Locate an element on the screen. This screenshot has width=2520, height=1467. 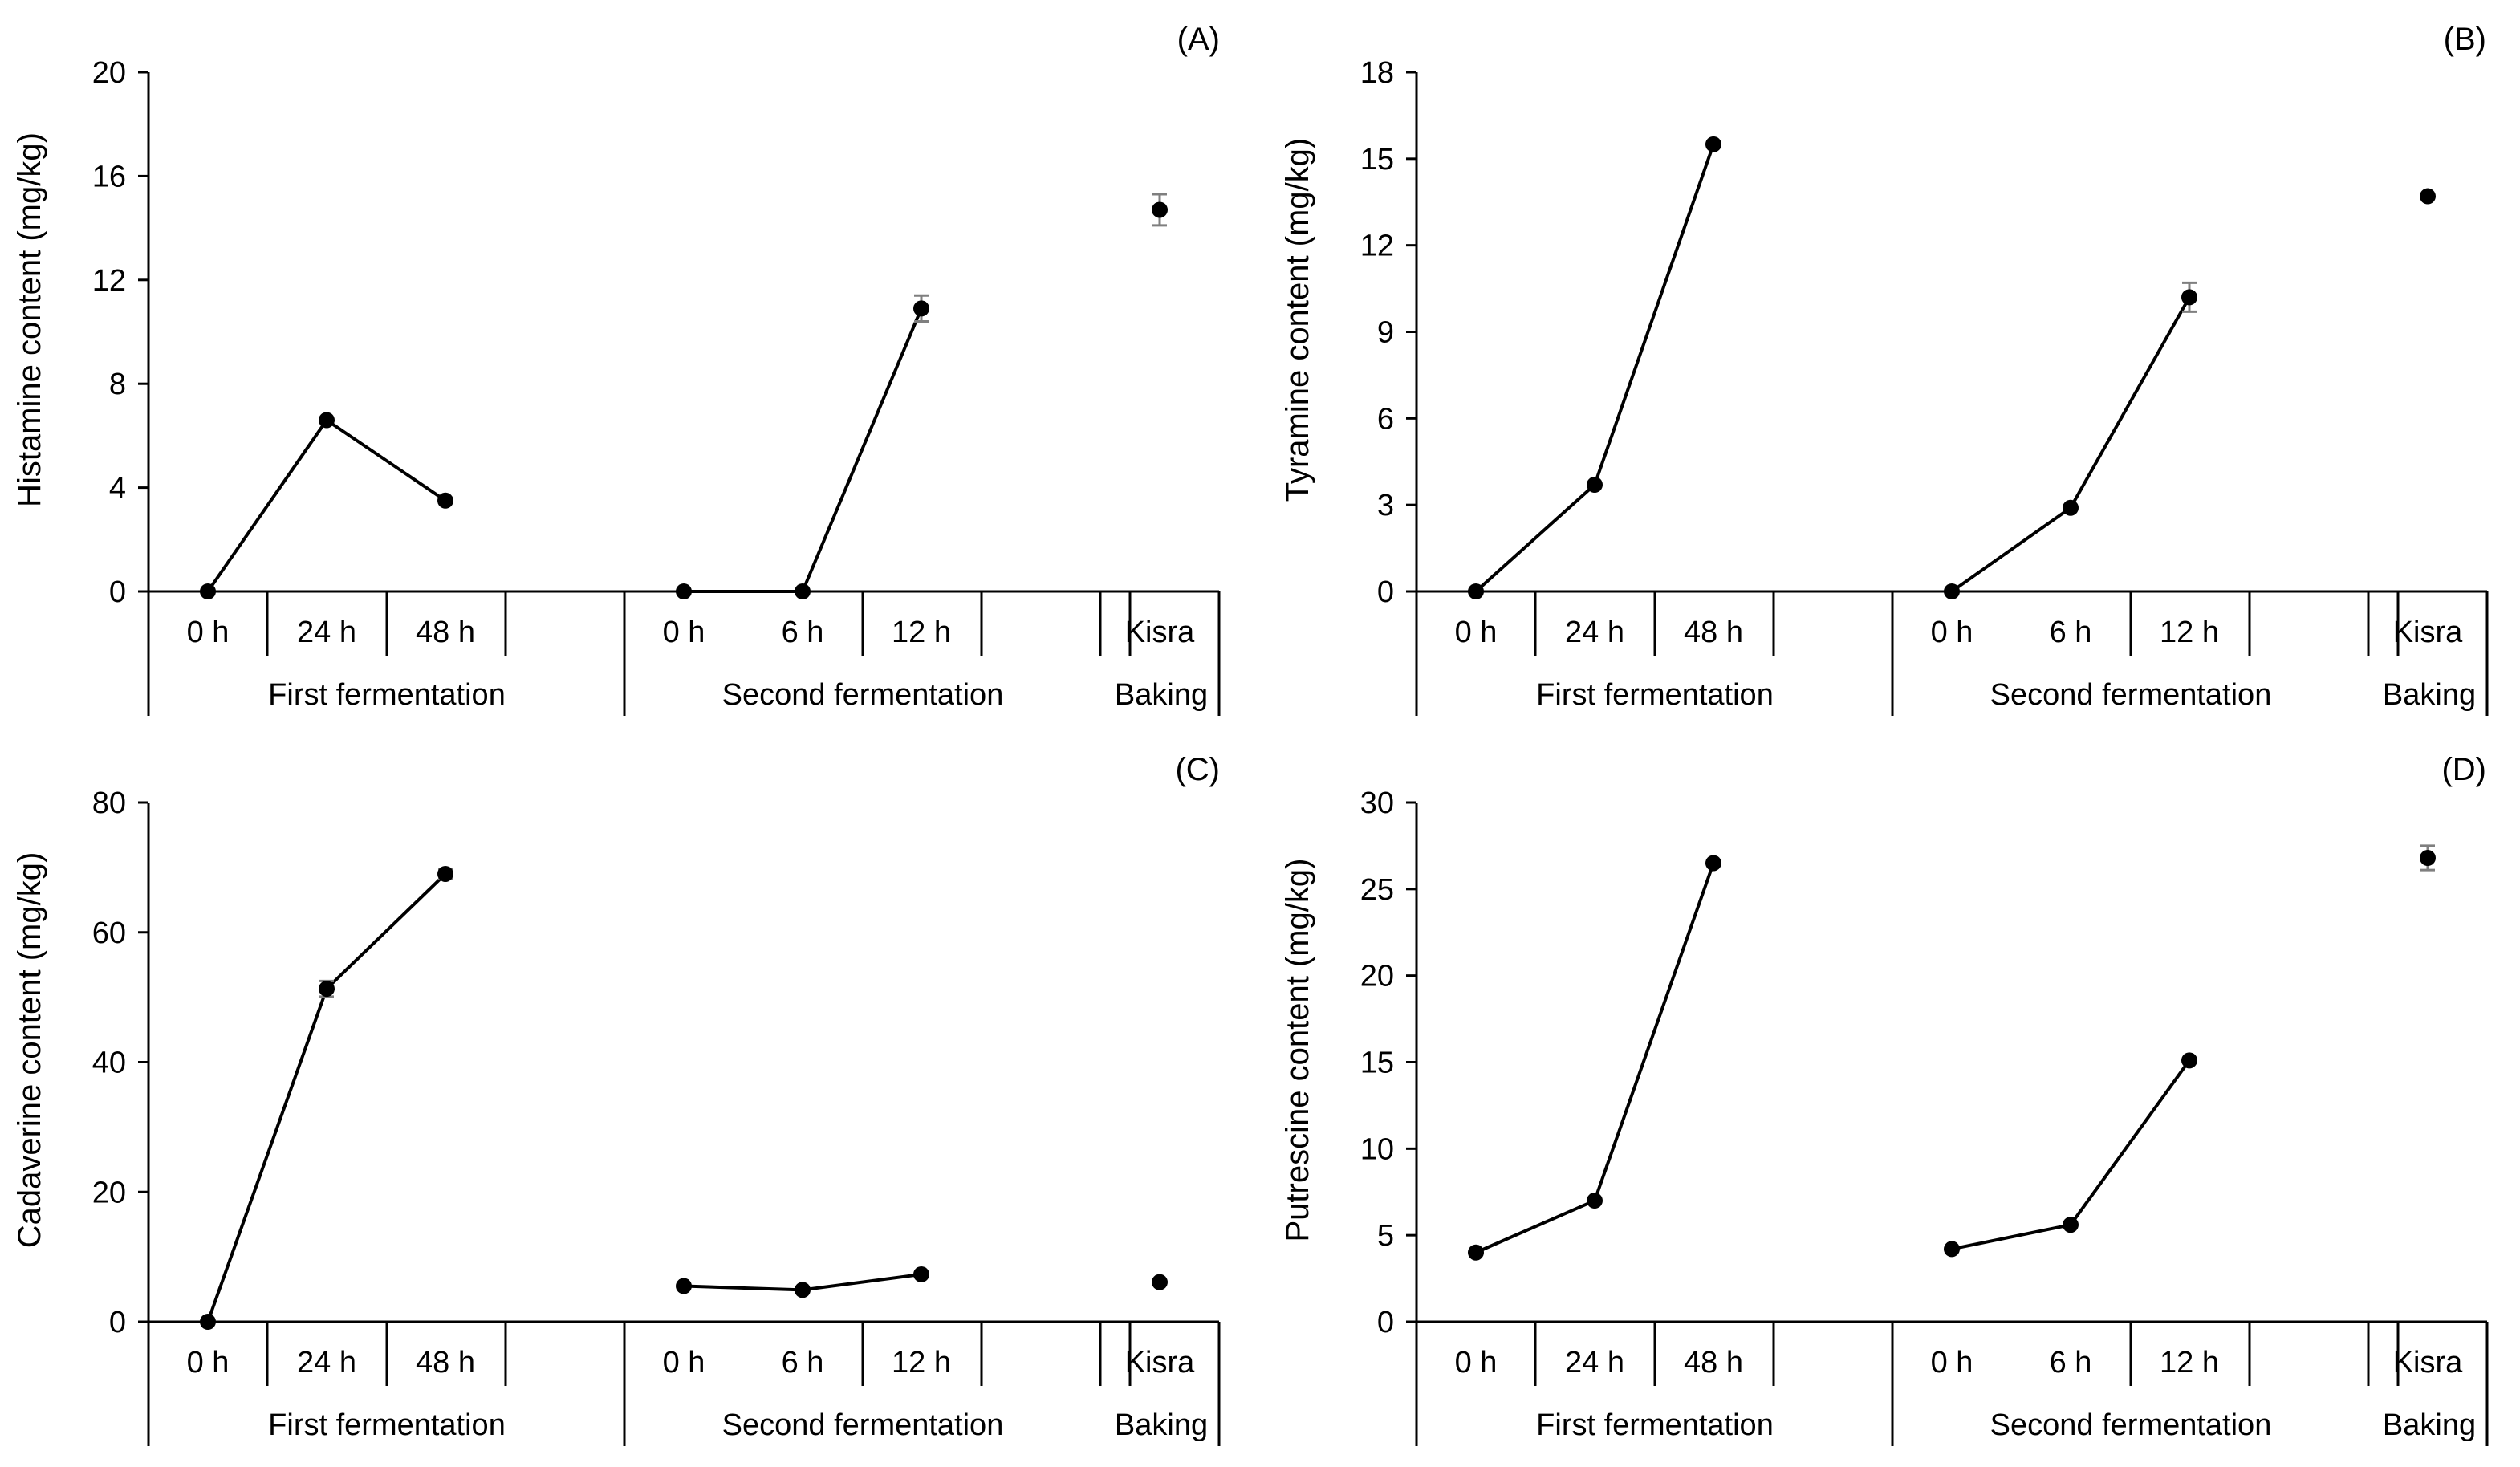
y-tick-label: 8 is located at coordinates (117, 384).